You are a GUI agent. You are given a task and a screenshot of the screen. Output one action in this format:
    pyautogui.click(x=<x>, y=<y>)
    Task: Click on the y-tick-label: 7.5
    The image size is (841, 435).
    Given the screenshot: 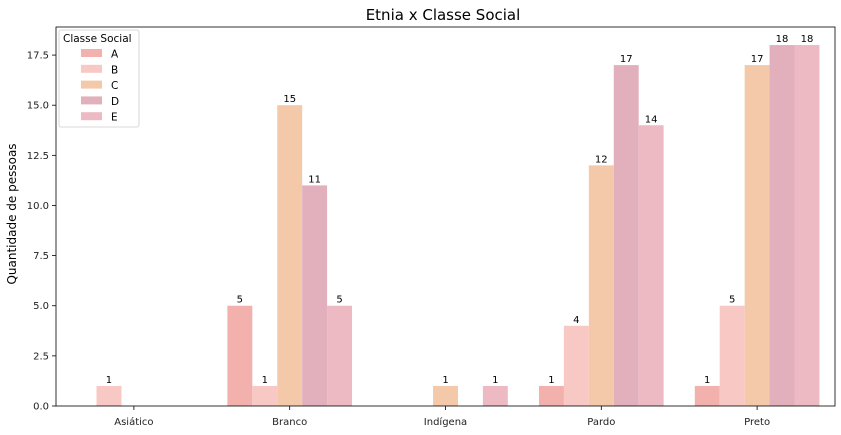 What is the action you would take?
    pyautogui.click(x=41, y=256)
    